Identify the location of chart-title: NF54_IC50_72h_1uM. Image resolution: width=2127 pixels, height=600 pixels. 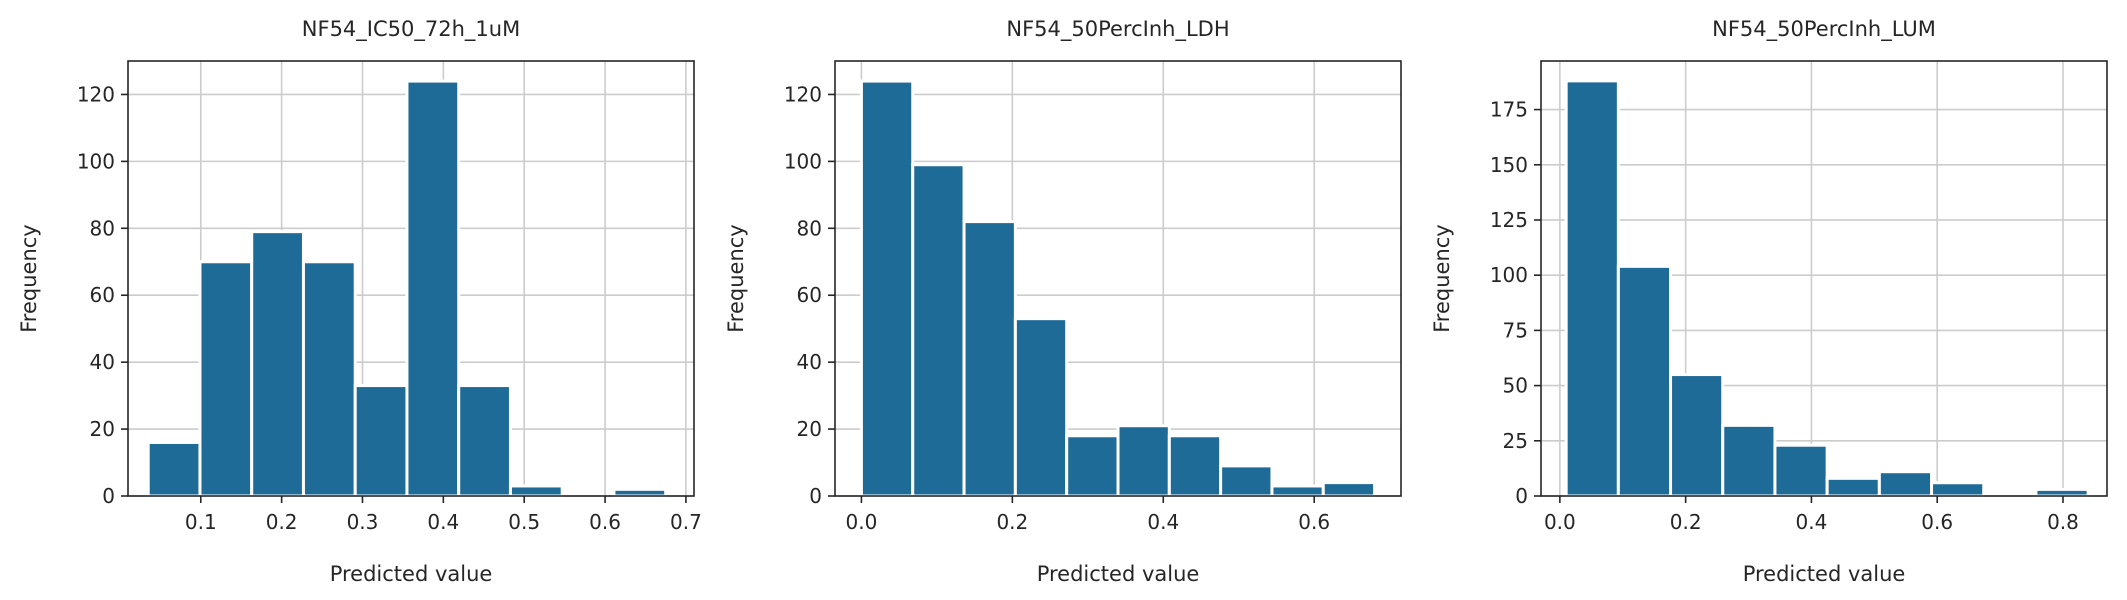
(411, 29).